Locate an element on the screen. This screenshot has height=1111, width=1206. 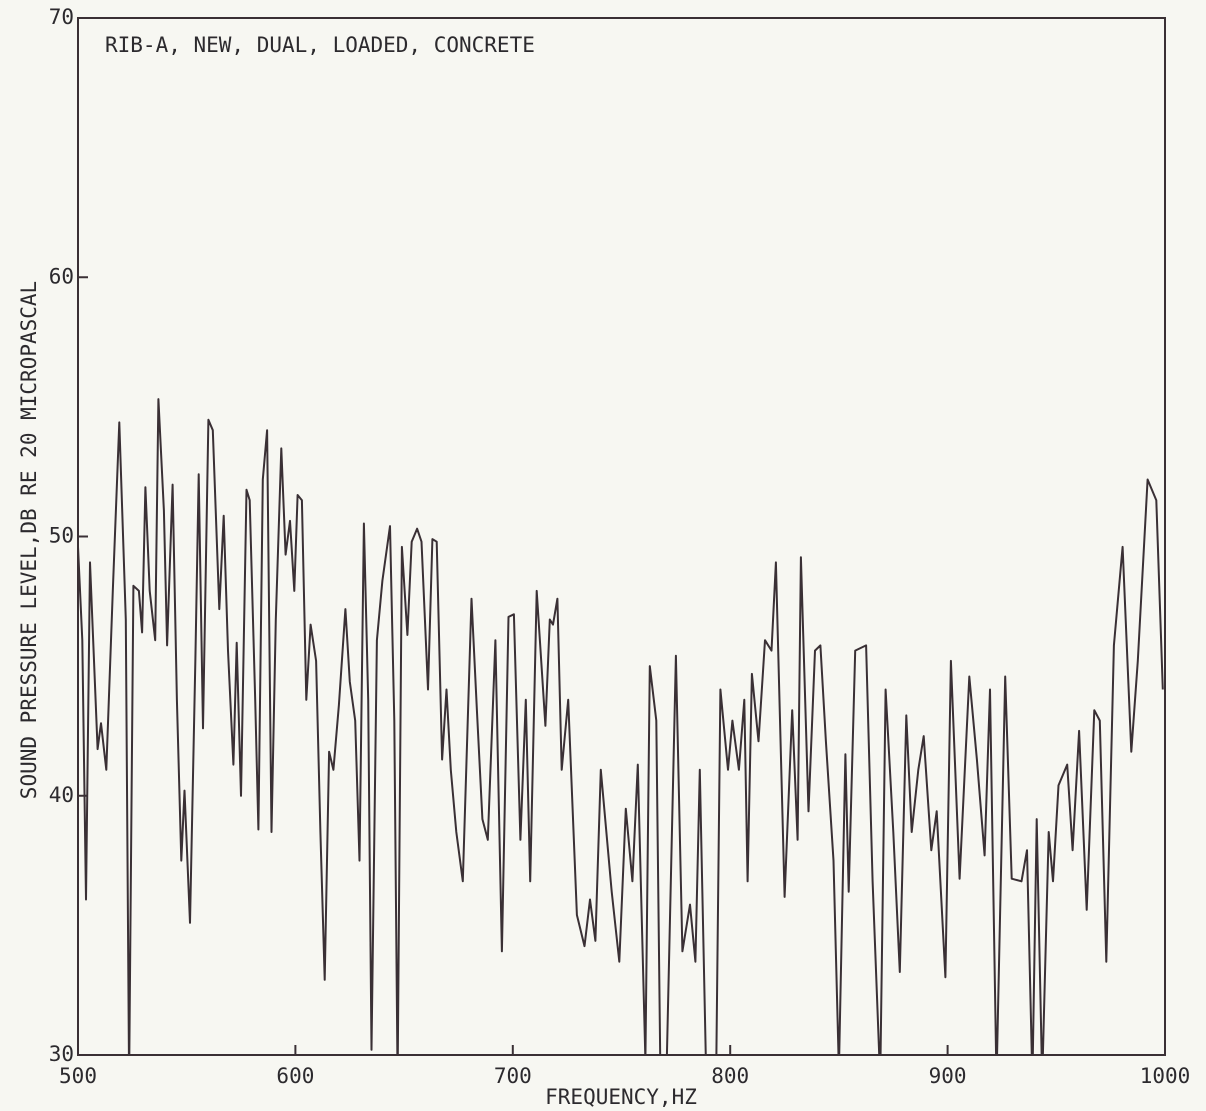
x-tick-label: 500 is located at coordinates (78, 1076).